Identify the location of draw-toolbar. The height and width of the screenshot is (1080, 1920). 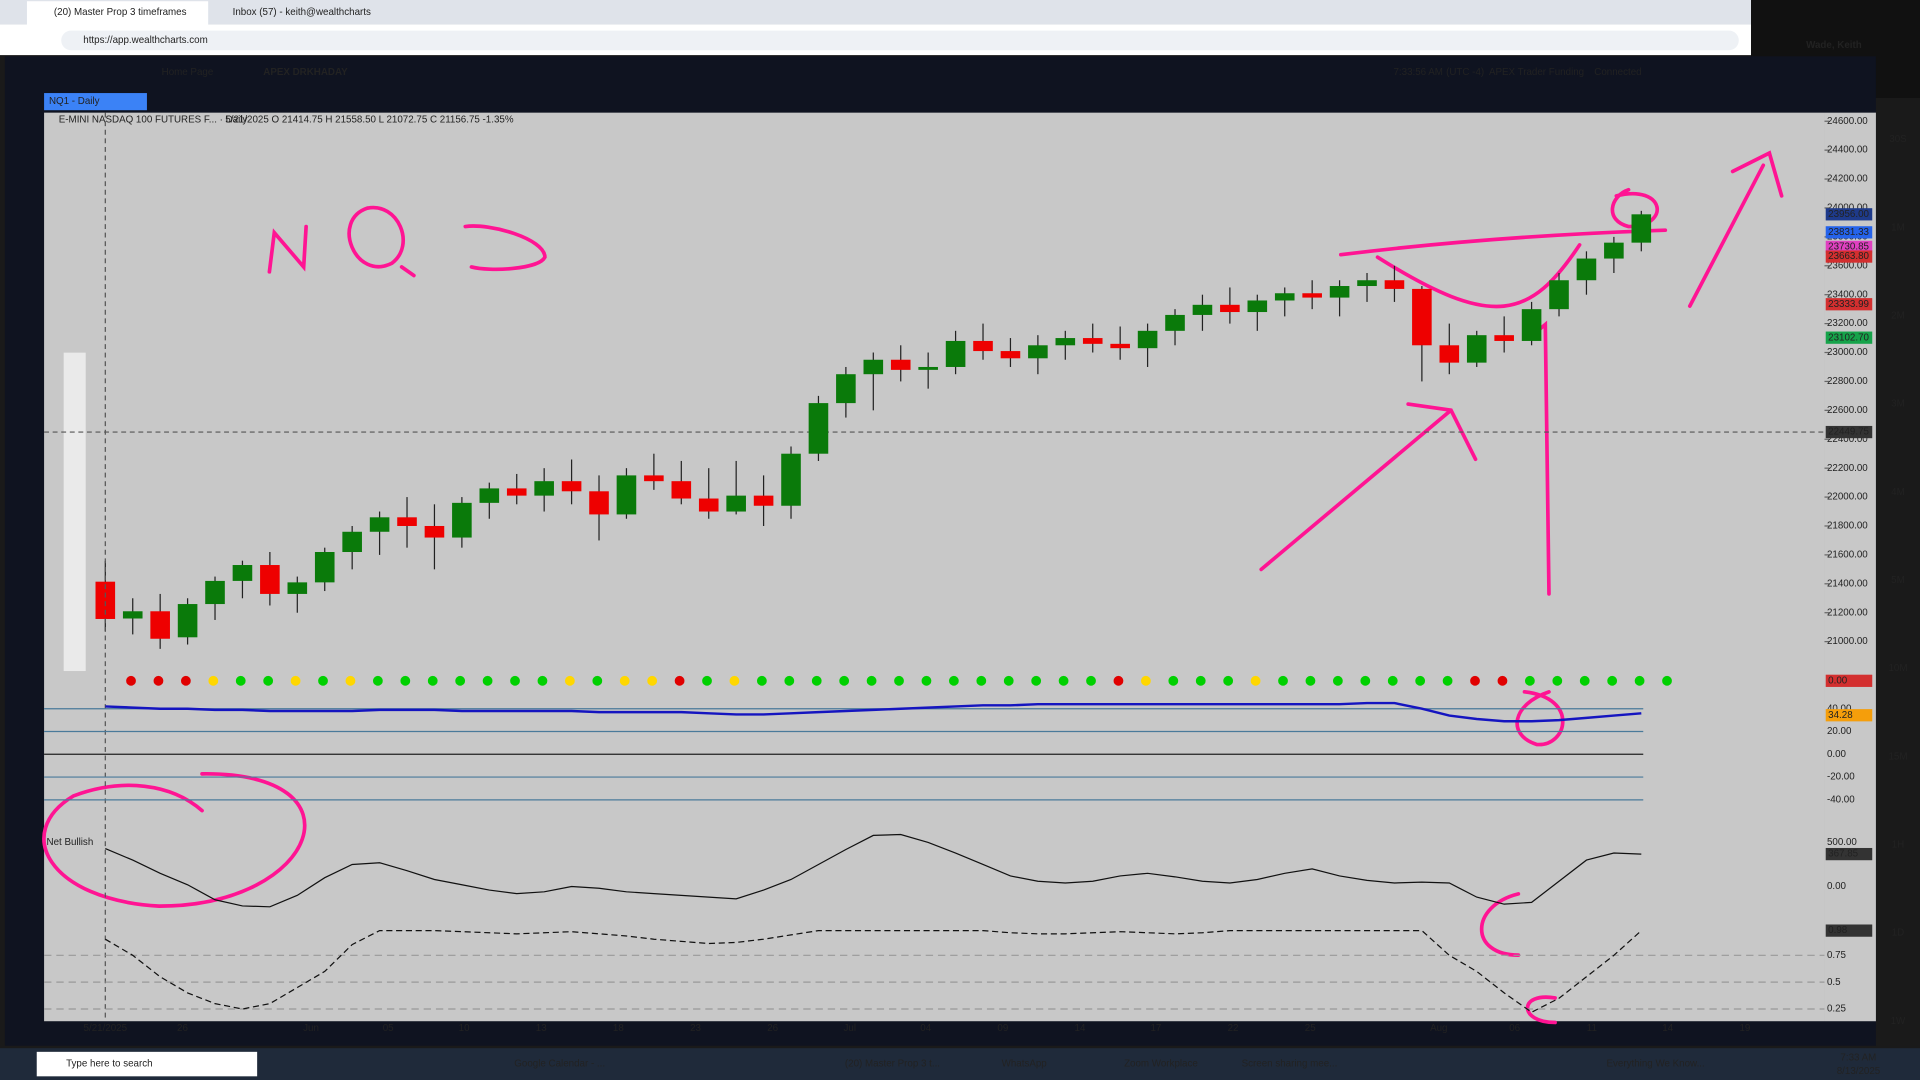
(74, 512).